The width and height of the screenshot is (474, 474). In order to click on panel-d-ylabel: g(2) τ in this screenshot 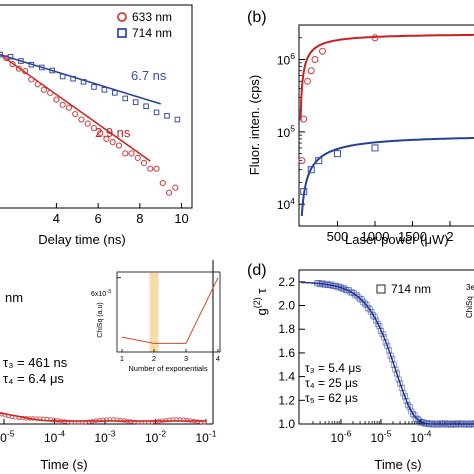, I will do `click(260, 302)`.